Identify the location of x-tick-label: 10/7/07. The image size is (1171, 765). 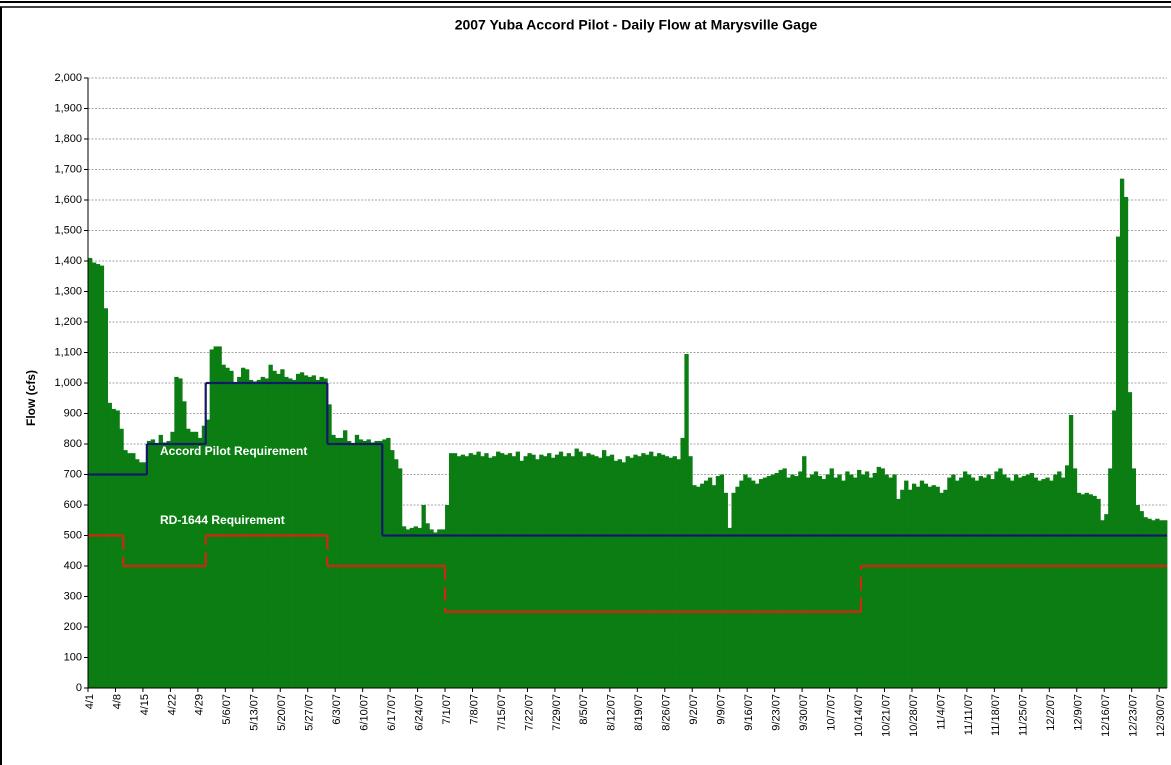
(831, 712).